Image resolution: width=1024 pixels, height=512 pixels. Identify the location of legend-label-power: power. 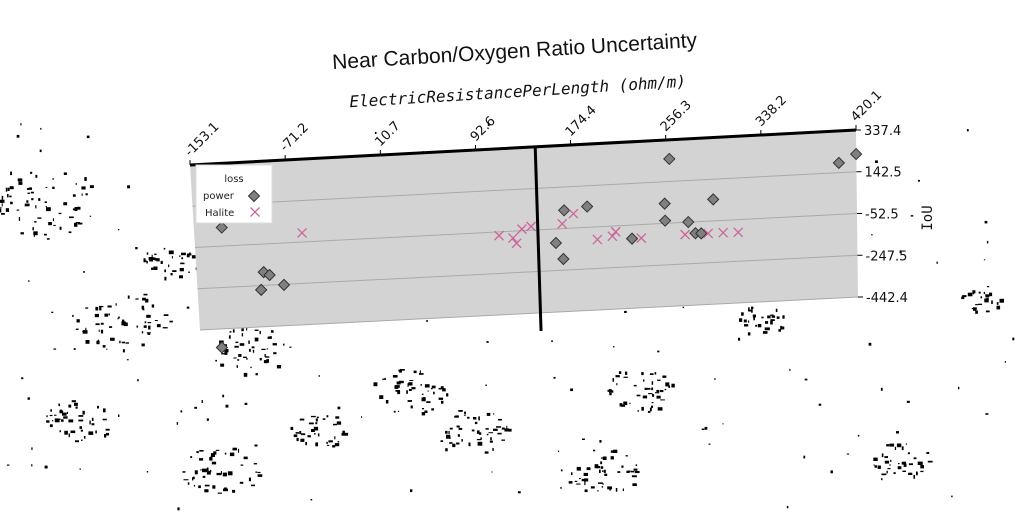
(219, 196).